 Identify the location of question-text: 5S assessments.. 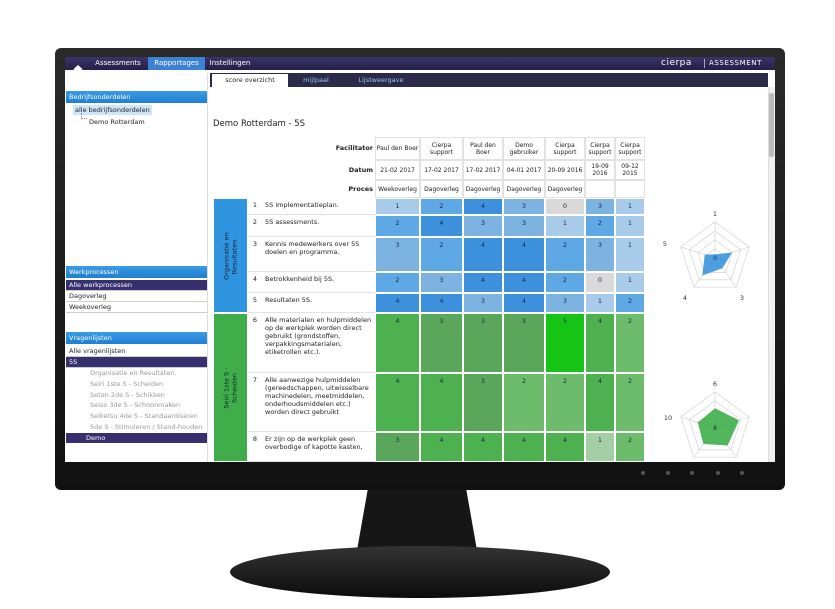
(318, 226).